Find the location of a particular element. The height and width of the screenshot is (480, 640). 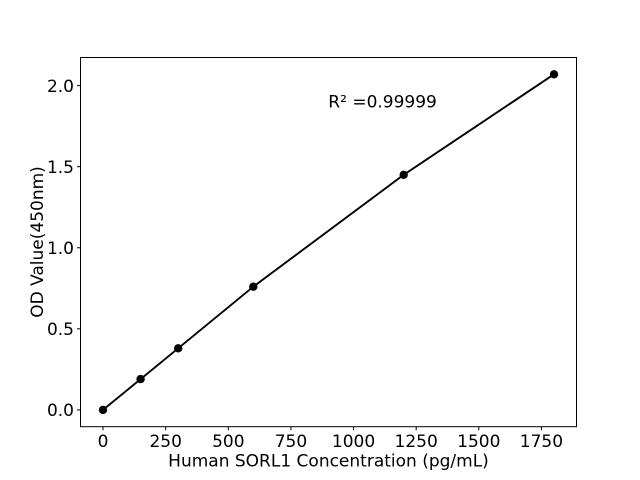

r-squared-annotation: R² =0.99999 is located at coordinates (382, 103).